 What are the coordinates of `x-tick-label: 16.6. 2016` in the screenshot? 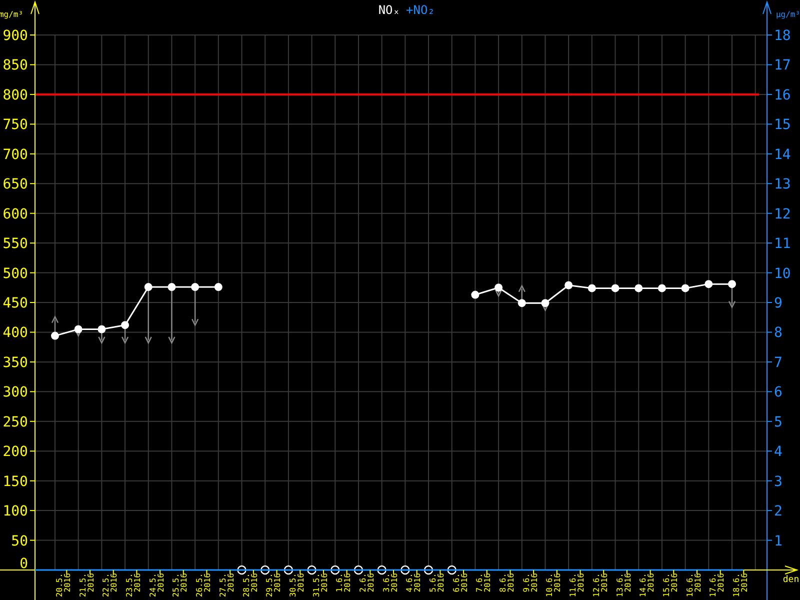 It's located at (693, 585).